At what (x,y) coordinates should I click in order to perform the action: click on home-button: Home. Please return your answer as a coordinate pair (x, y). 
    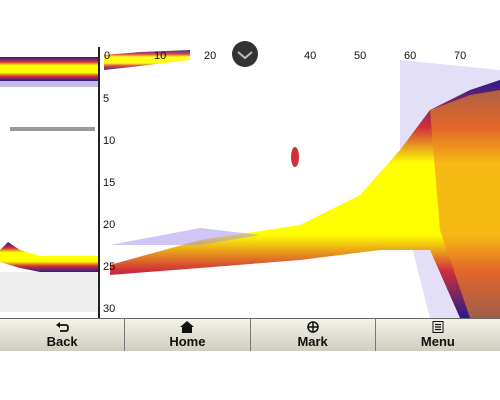
    Looking at the image, I should click on (188, 335).